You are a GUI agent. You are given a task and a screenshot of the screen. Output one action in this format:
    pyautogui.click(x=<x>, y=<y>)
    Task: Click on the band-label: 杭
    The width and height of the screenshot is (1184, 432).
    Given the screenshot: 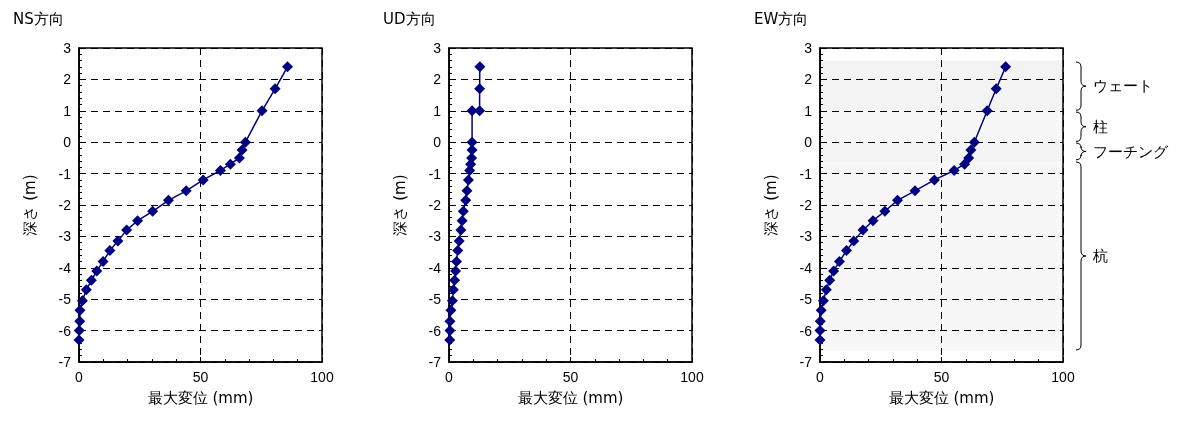 What is the action you would take?
    pyautogui.click(x=1100, y=256)
    